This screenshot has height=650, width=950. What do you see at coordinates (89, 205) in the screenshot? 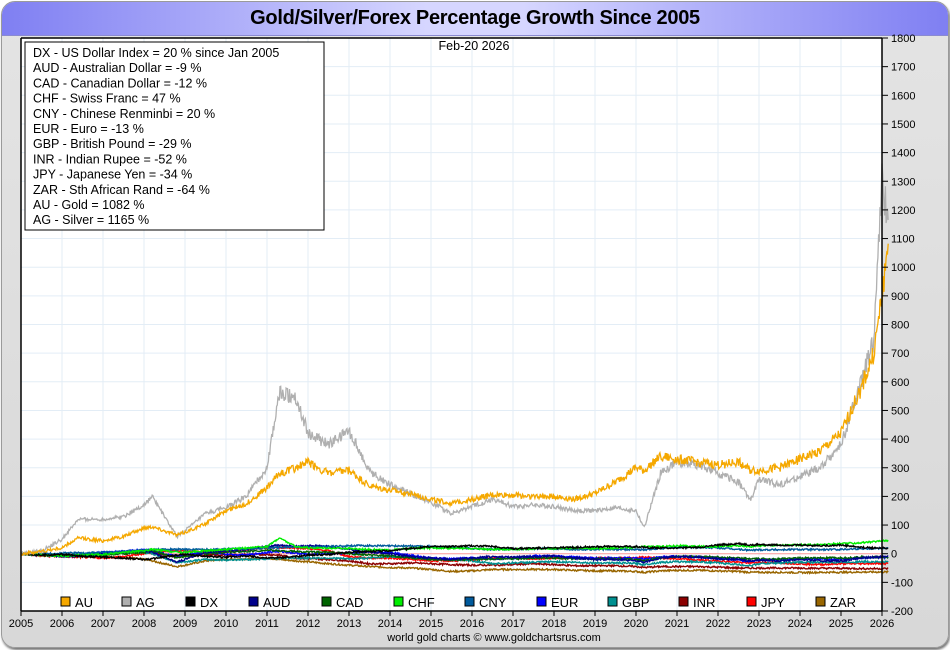
I see `summary-line: AU - Gold = 1082 %` at bounding box center [89, 205].